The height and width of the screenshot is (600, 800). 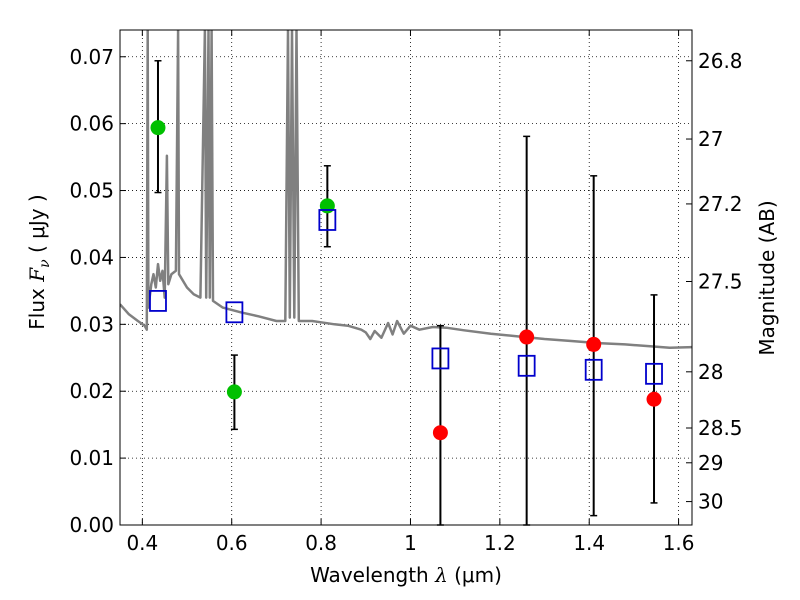 I want to click on y2-tick-label: 30, so click(x=710, y=502).